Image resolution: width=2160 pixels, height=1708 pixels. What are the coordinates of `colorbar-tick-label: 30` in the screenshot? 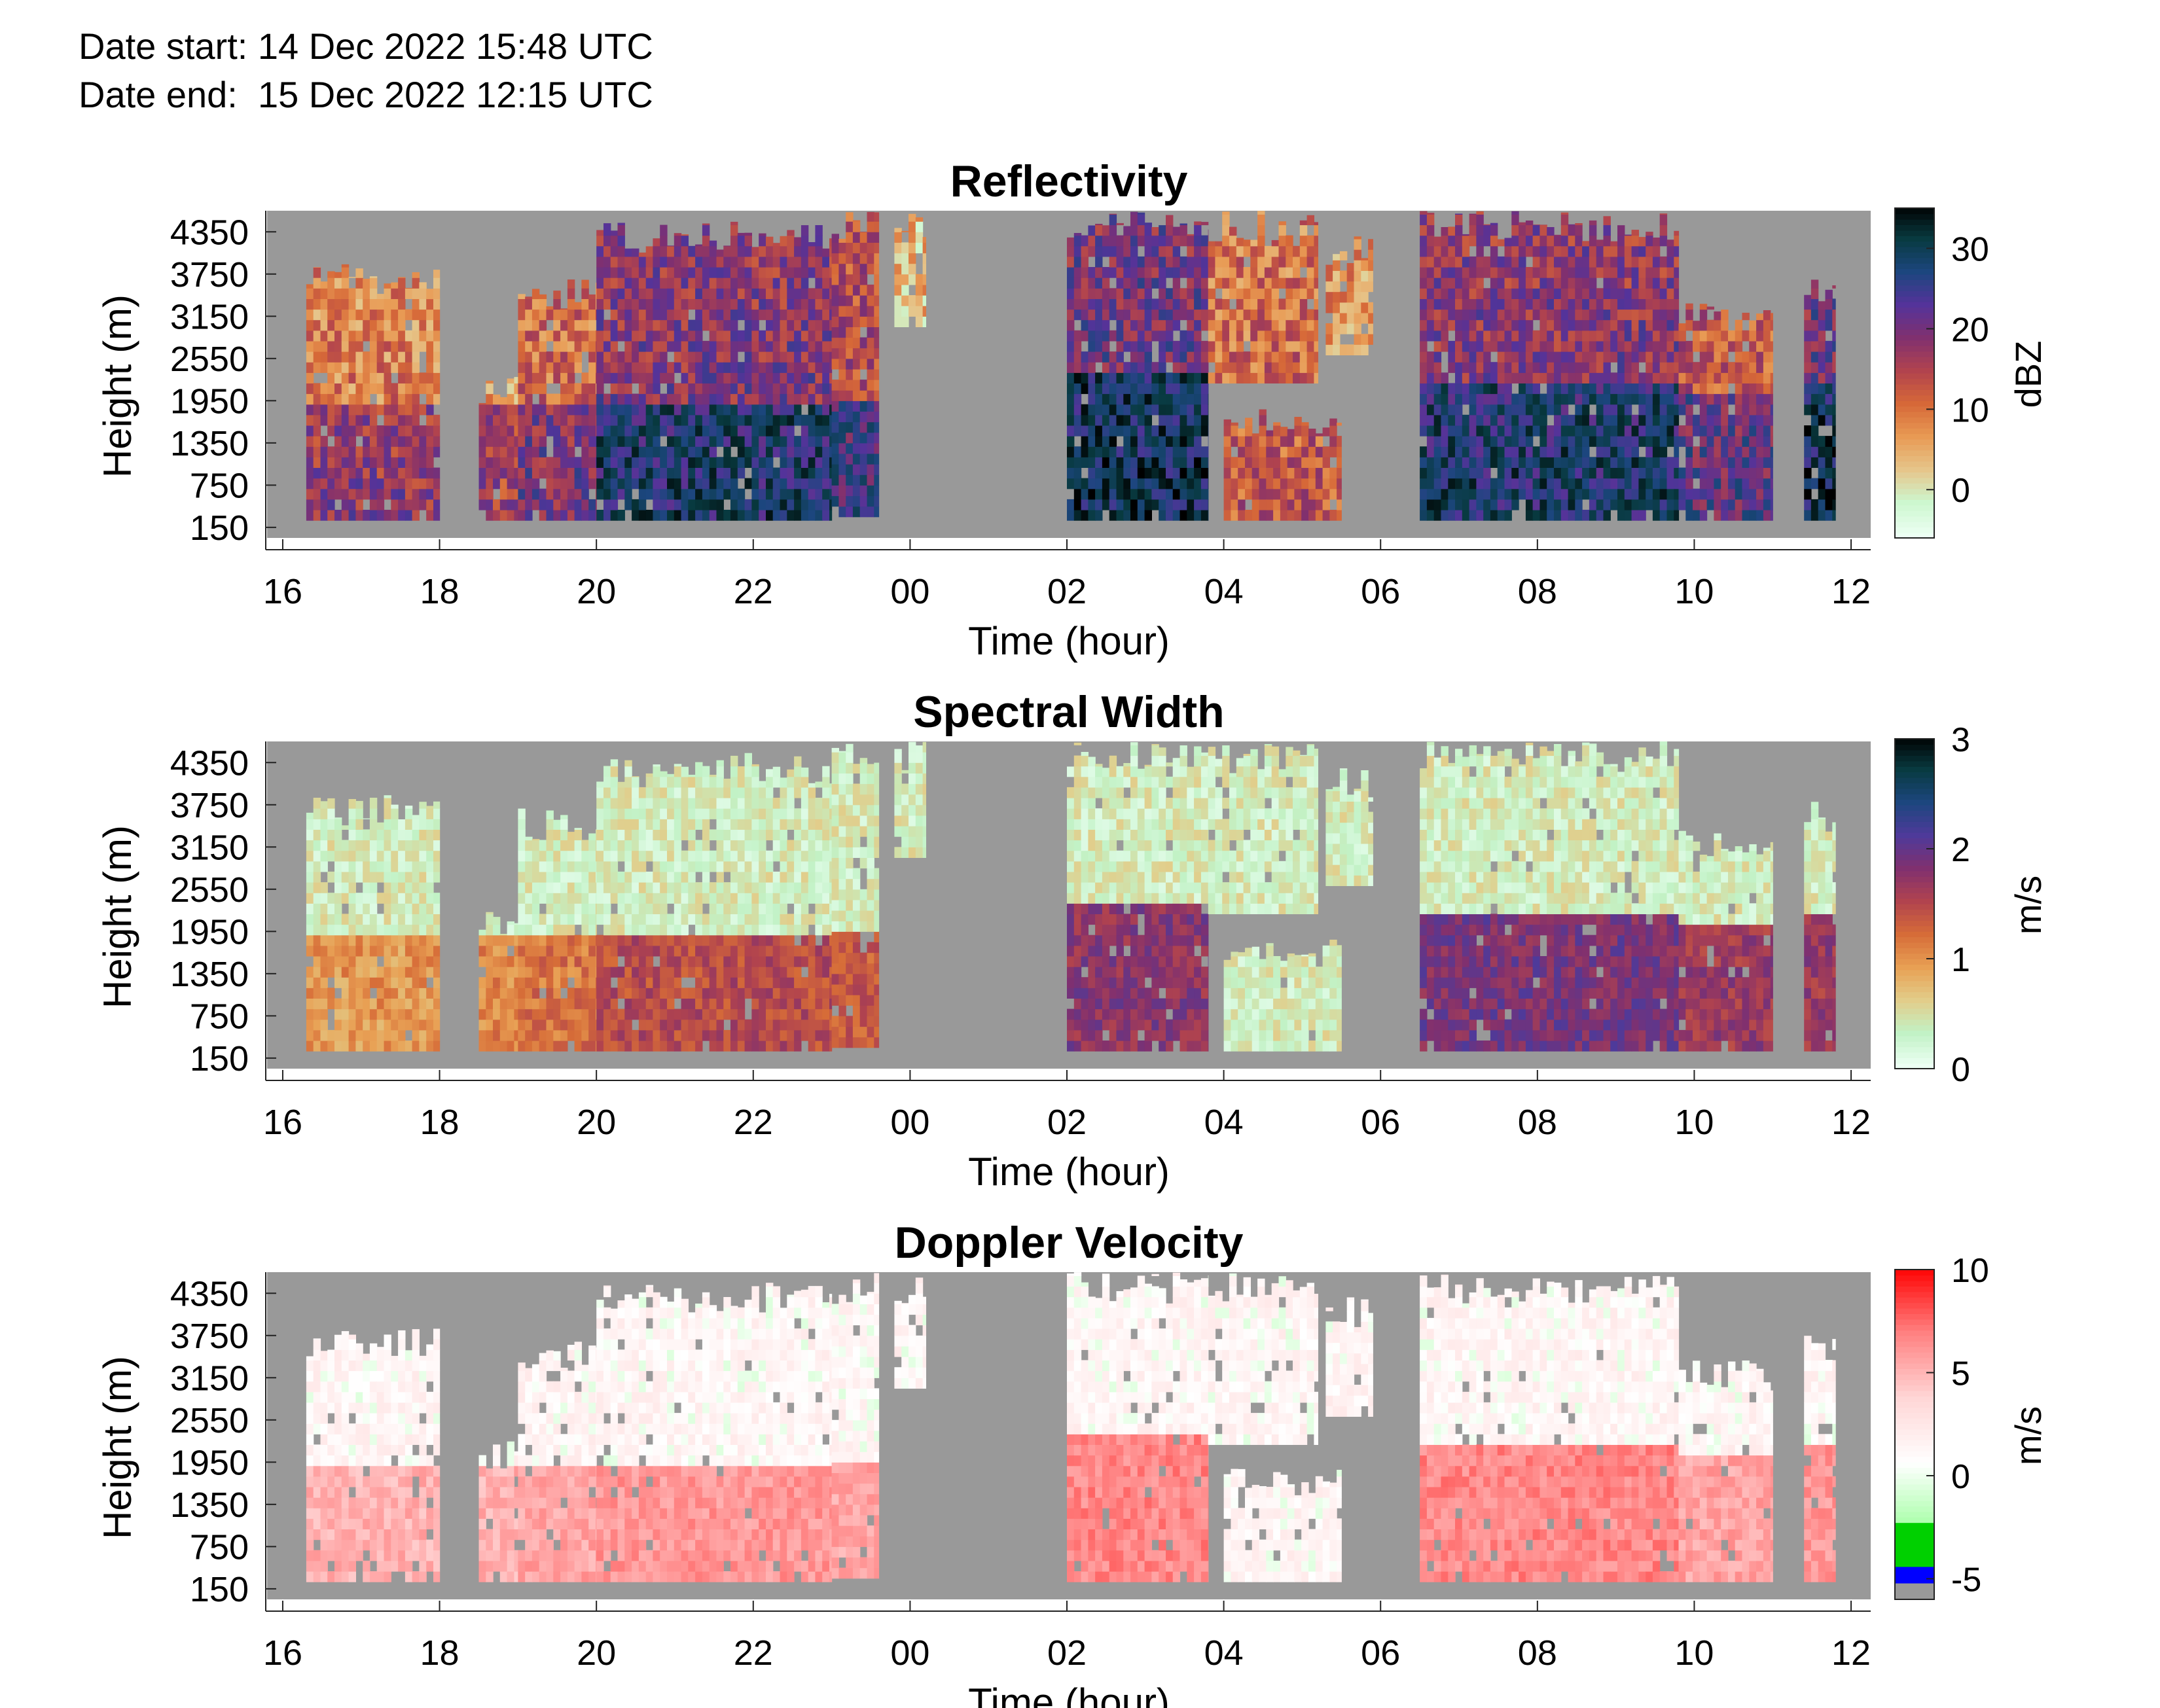 It's located at (1970, 249).